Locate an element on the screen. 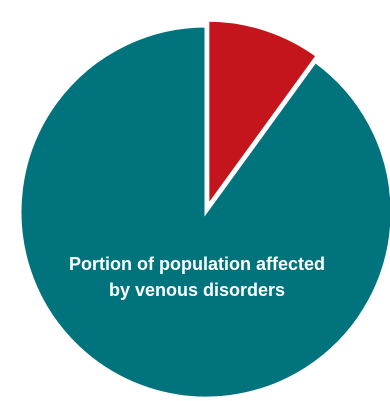 The height and width of the screenshot is (401, 390). slice-label-line-2: by venous disorders is located at coordinates (197, 290).